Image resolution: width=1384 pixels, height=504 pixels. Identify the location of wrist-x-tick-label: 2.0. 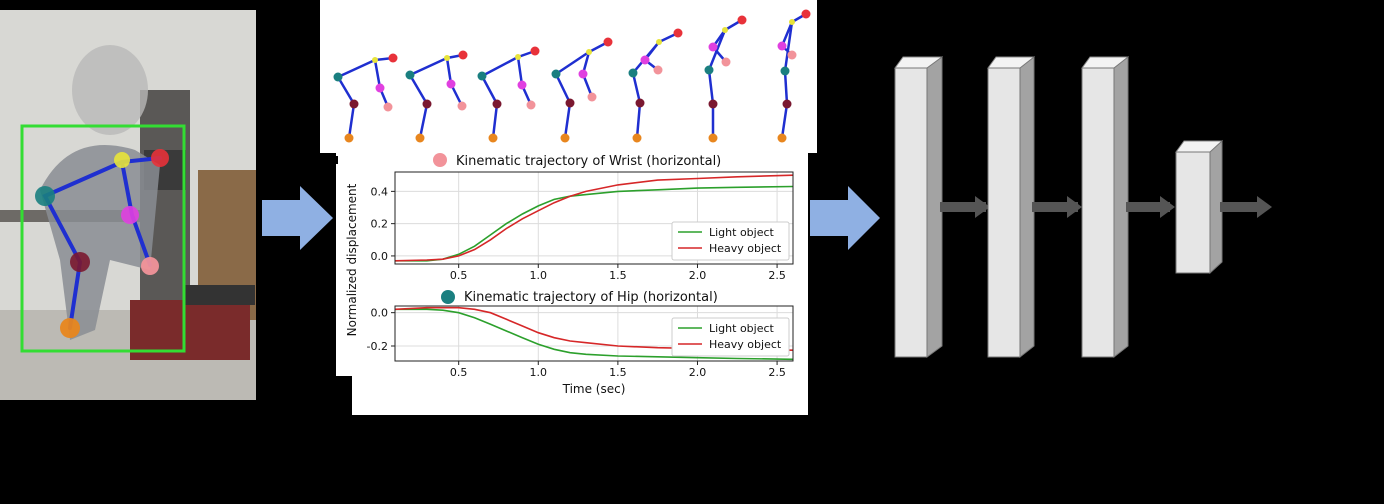
(698, 275).